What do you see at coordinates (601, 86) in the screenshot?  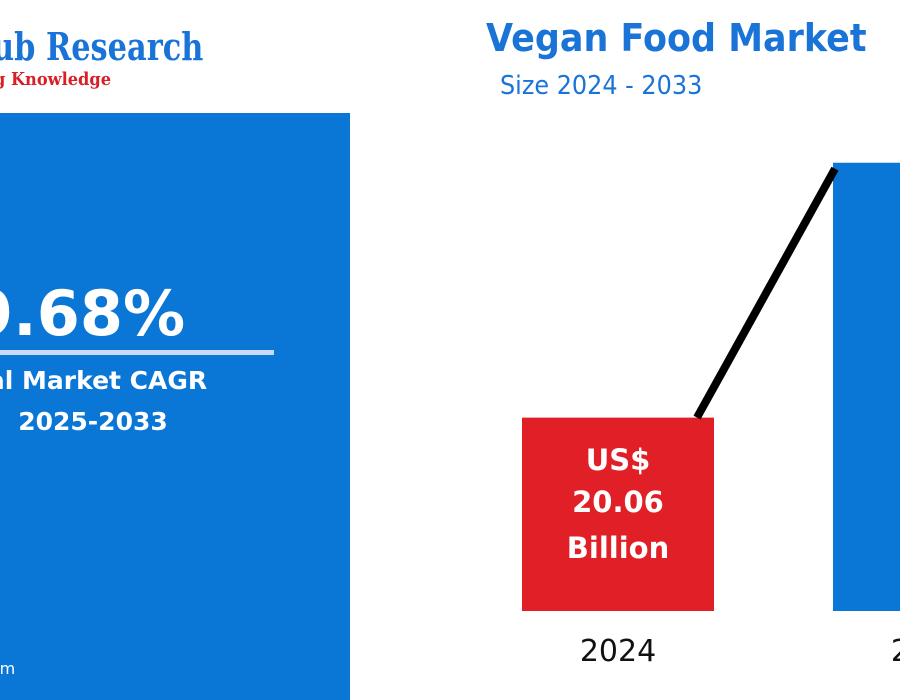 I see `chart-subtitle: Size 2024 - 2033` at bounding box center [601, 86].